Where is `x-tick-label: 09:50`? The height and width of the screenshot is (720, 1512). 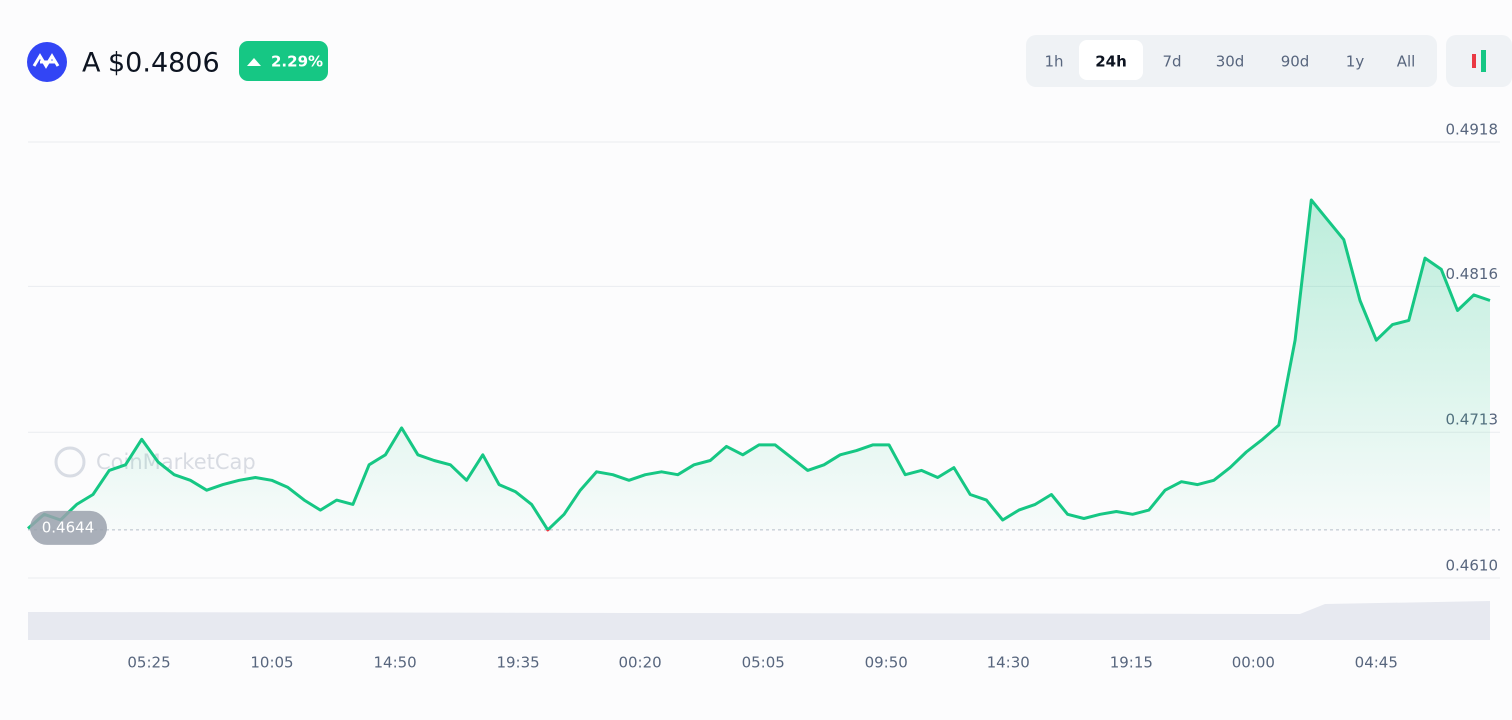 x-tick-label: 09:50 is located at coordinates (886, 663).